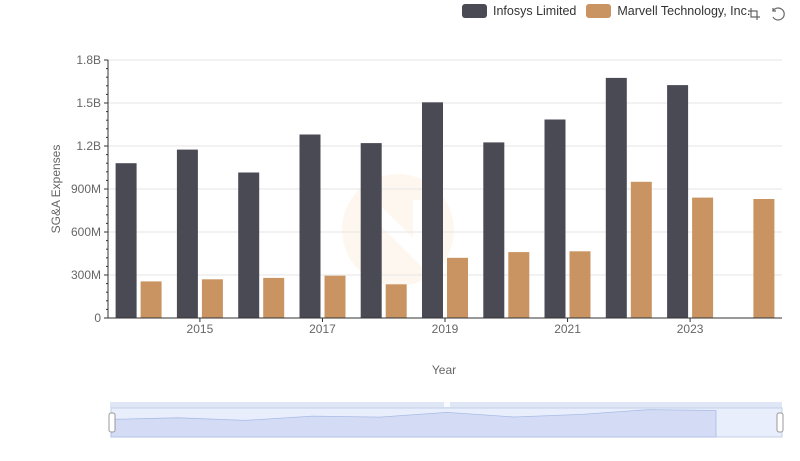  What do you see at coordinates (88, 60) in the screenshot?
I see `y-tick-label: 1.8B` at bounding box center [88, 60].